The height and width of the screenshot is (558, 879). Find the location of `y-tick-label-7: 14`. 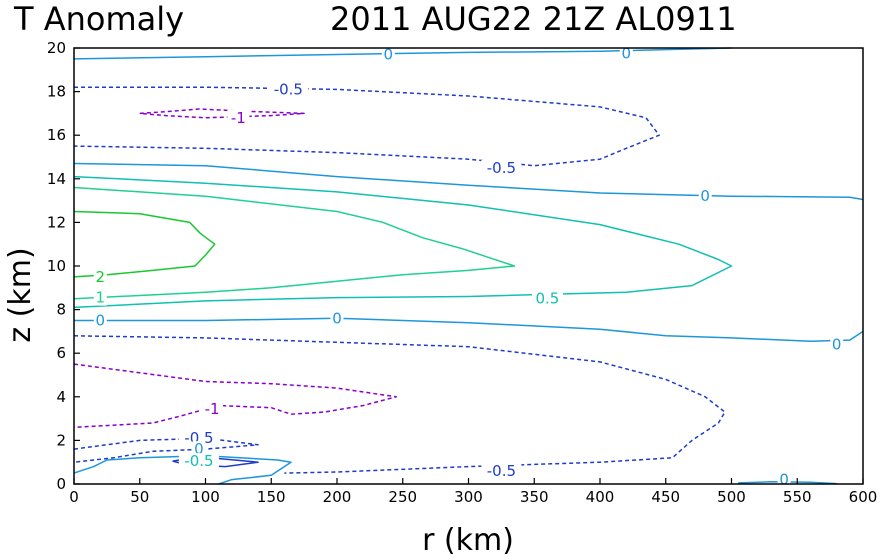

y-tick-label-7: 14 is located at coordinates (56, 179).